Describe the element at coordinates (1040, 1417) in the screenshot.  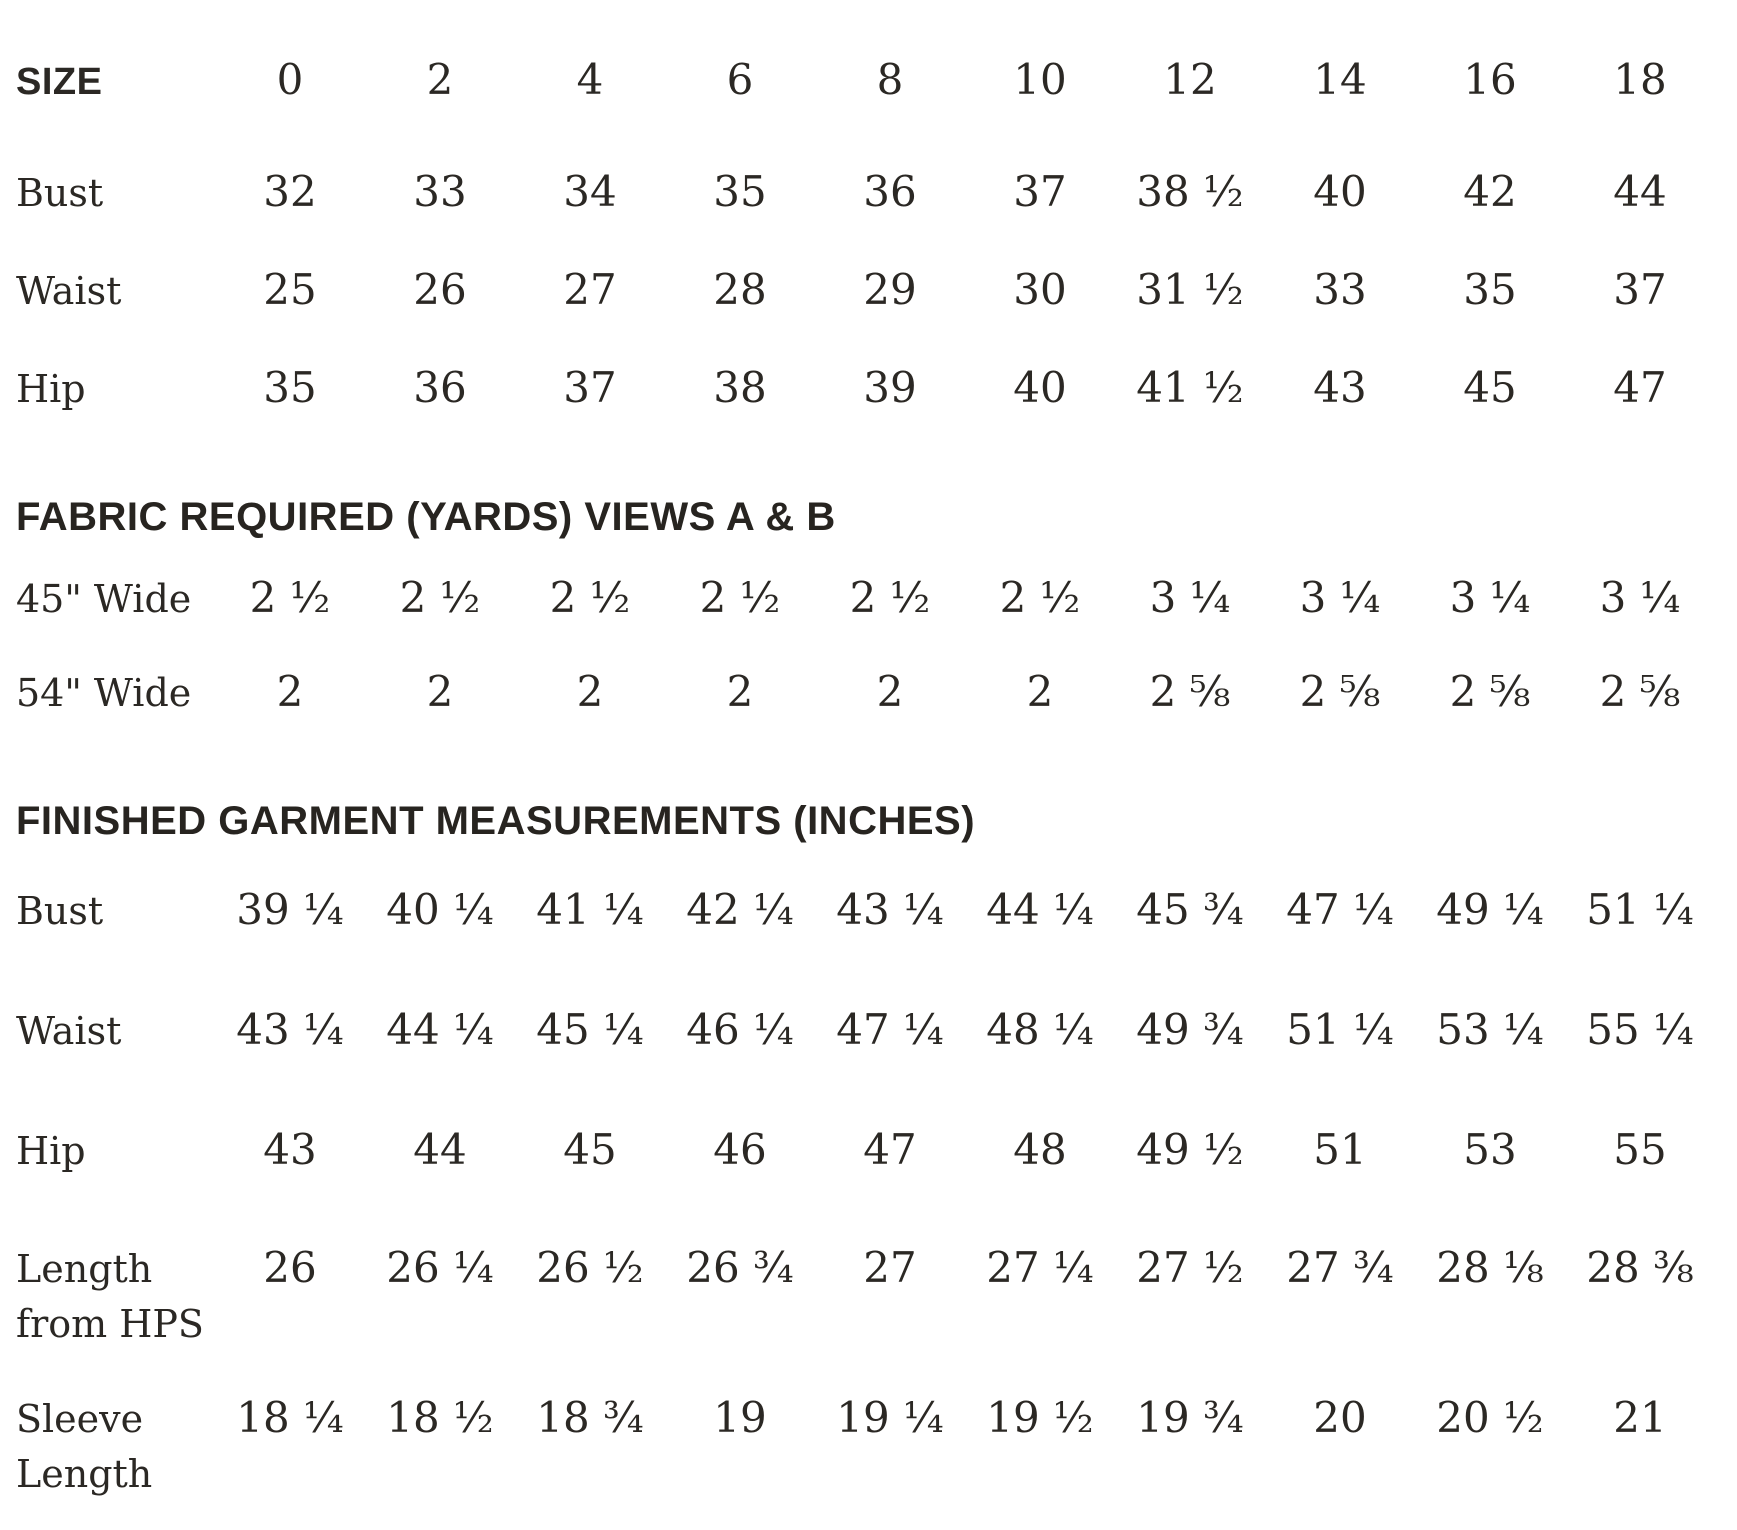
I see `table-cell: 19 ½` at that location.